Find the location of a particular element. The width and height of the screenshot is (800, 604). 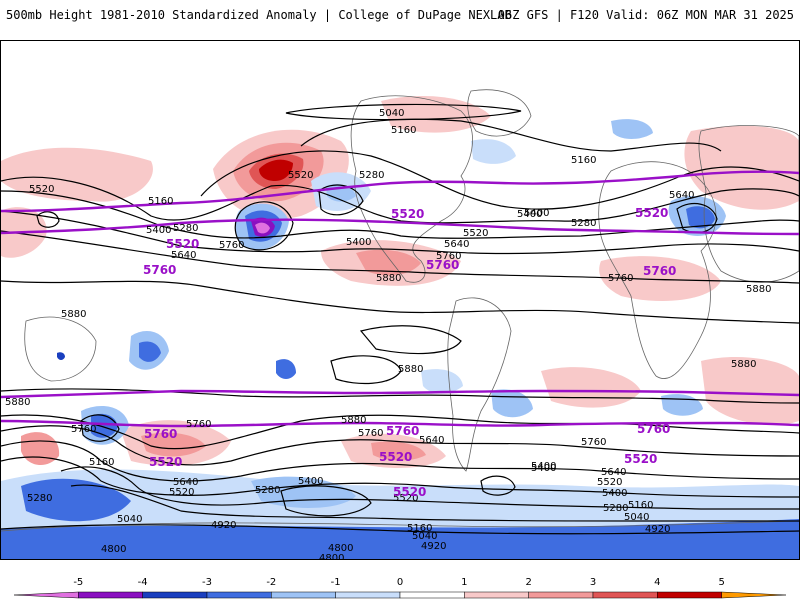

anomaly-positive-pacific-peak is located at coordinates (276, 170).